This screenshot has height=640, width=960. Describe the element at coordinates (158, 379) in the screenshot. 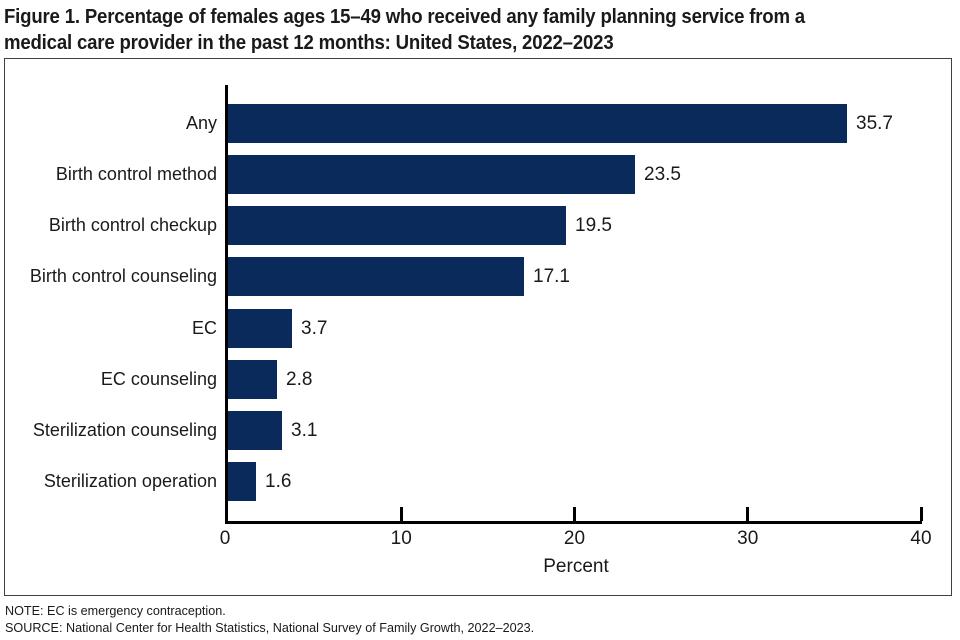

I see `category-label: EC counseling` at that location.